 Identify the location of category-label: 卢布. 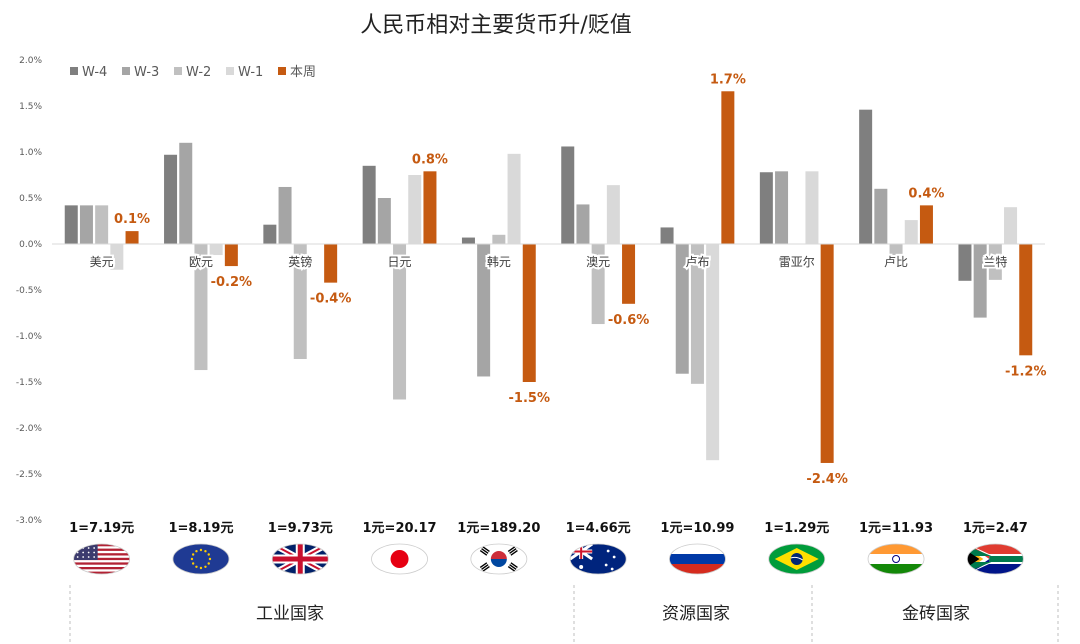
(697, 261).